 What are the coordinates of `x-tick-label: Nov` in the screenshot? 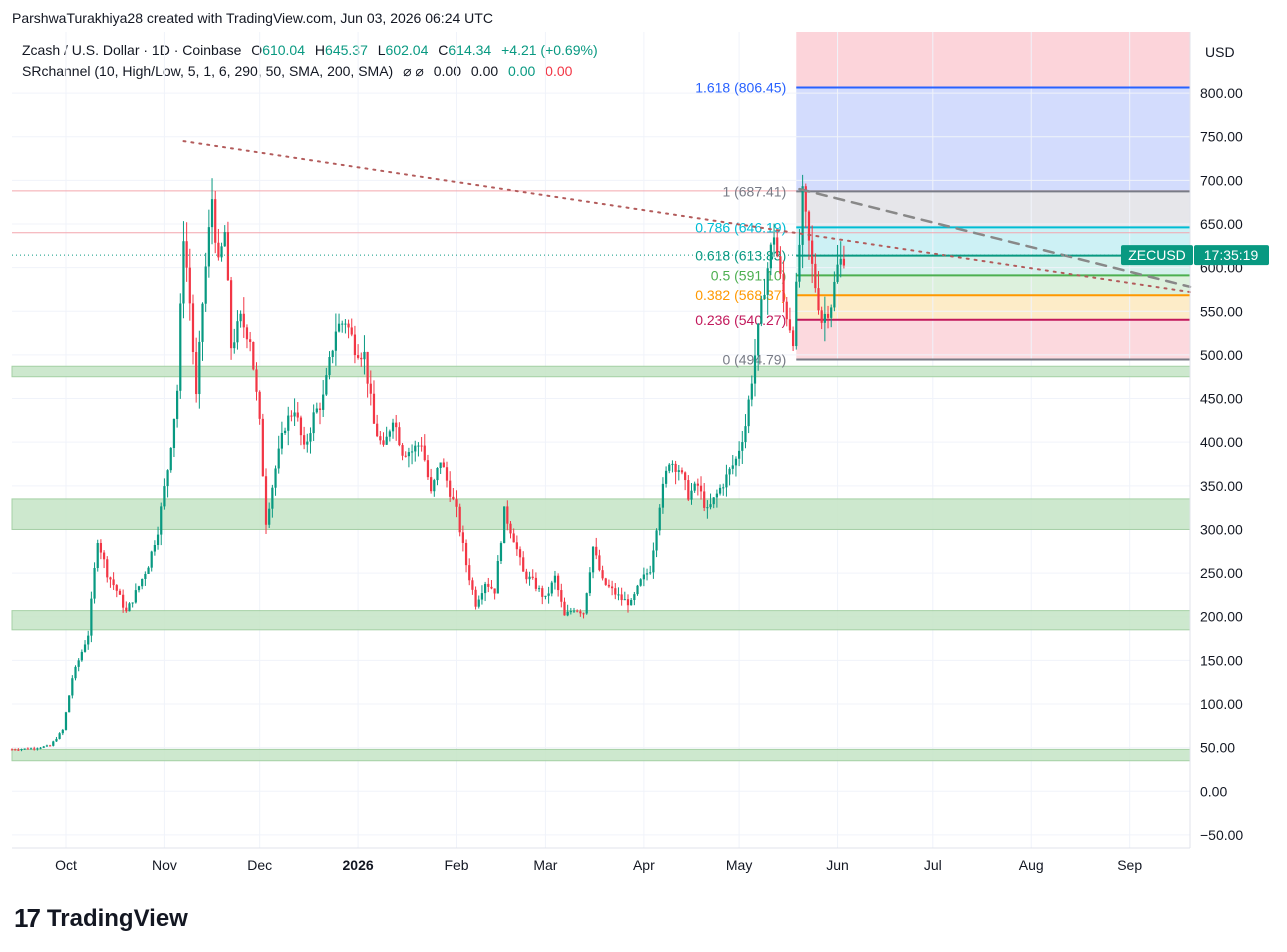 It's located at (164, 865).